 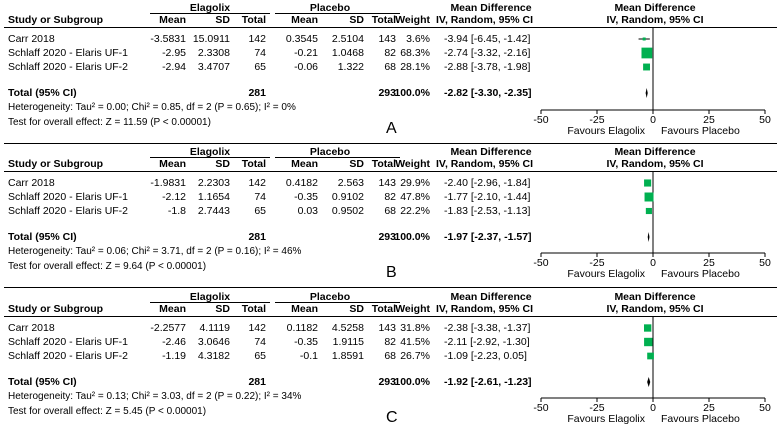 What do you see at coordinates (213, 183) in the screenshot?
I see `elagolix-sd: 2.2303` at bounding box center [213, 183].